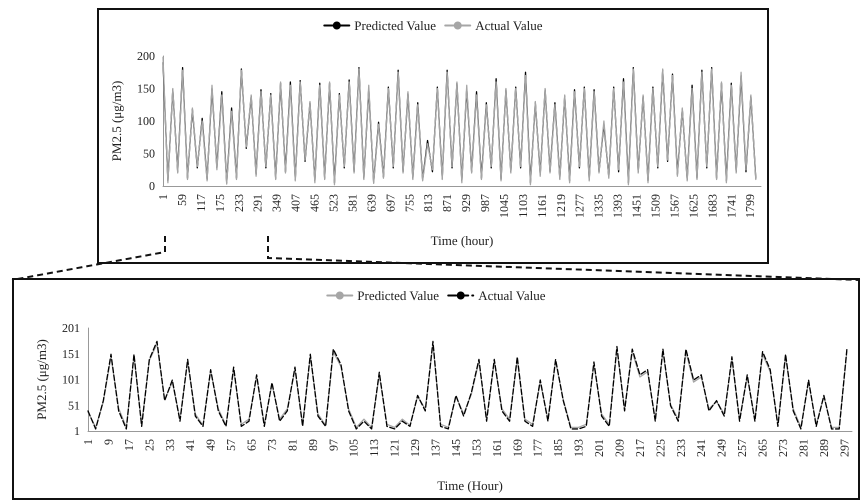  Describe the element at coordinates (823, 448) in the screenshot. I see `x-tick-label: 289` at that location.